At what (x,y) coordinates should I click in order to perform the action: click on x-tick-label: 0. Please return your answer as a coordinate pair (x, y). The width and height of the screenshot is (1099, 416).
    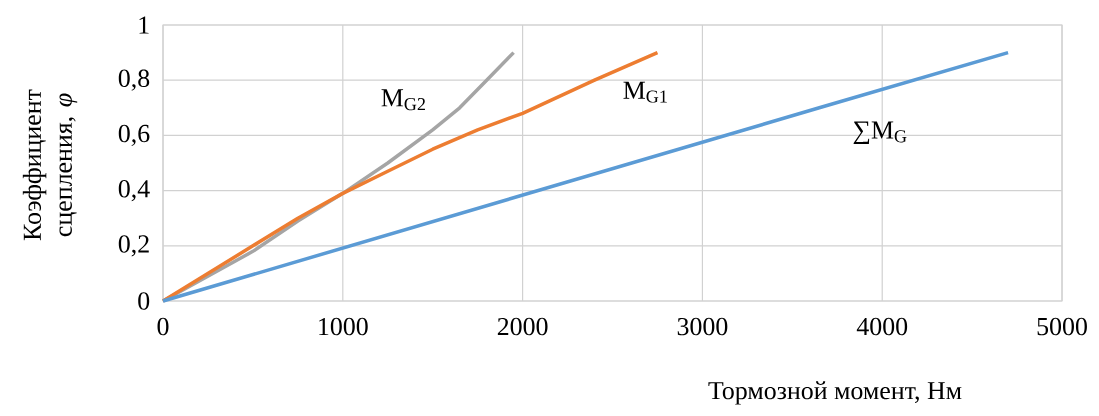
    Looking at the image, I should click on (163, 326).